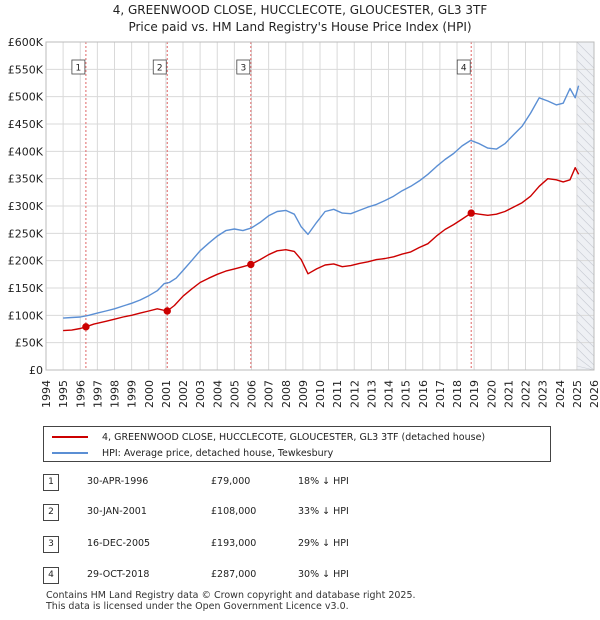  Describe the element at coordinates (117, 511) in the screenshot. I see `sale-date: 30-JAN-2001` at that location.